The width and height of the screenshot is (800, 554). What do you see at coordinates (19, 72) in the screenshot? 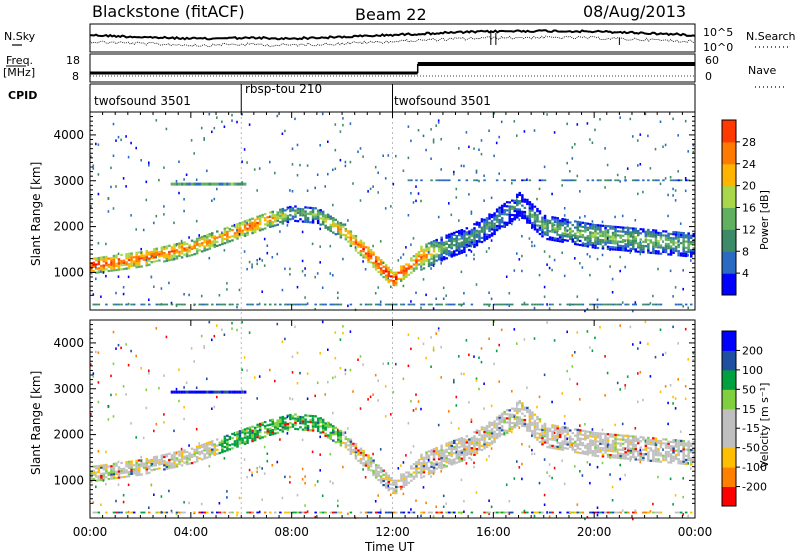
I see `freq-unit-label: [MHz]` at bounding box center [19, 72].